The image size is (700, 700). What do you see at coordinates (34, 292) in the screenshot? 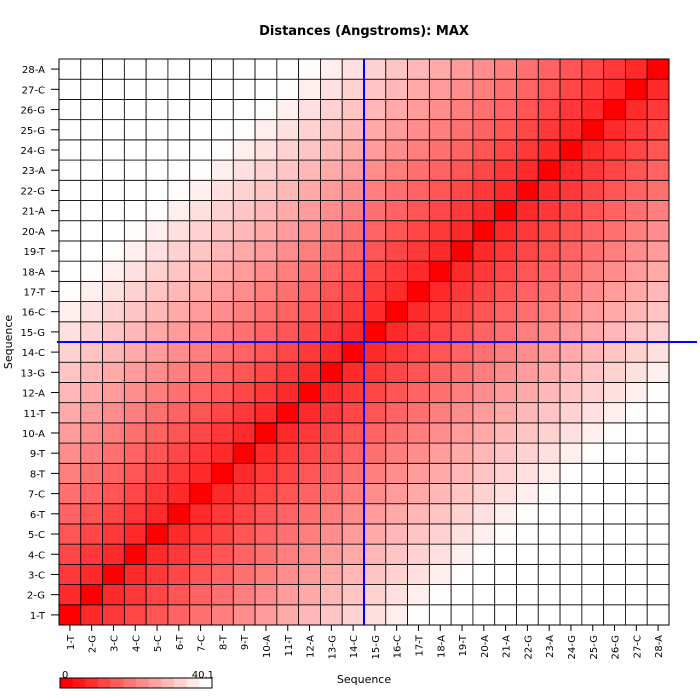
I see `y-tick-label: 17-T` at bounding box center [34, 292].